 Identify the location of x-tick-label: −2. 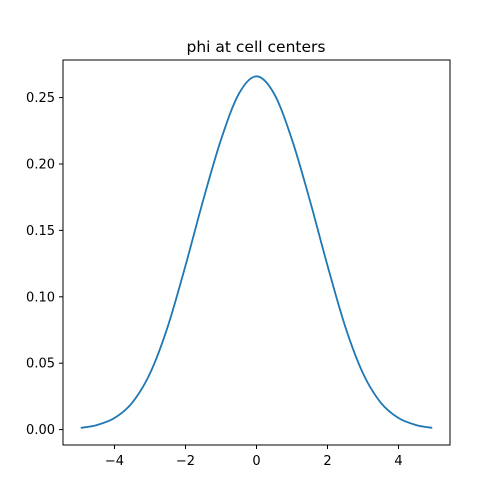
(185, 461).